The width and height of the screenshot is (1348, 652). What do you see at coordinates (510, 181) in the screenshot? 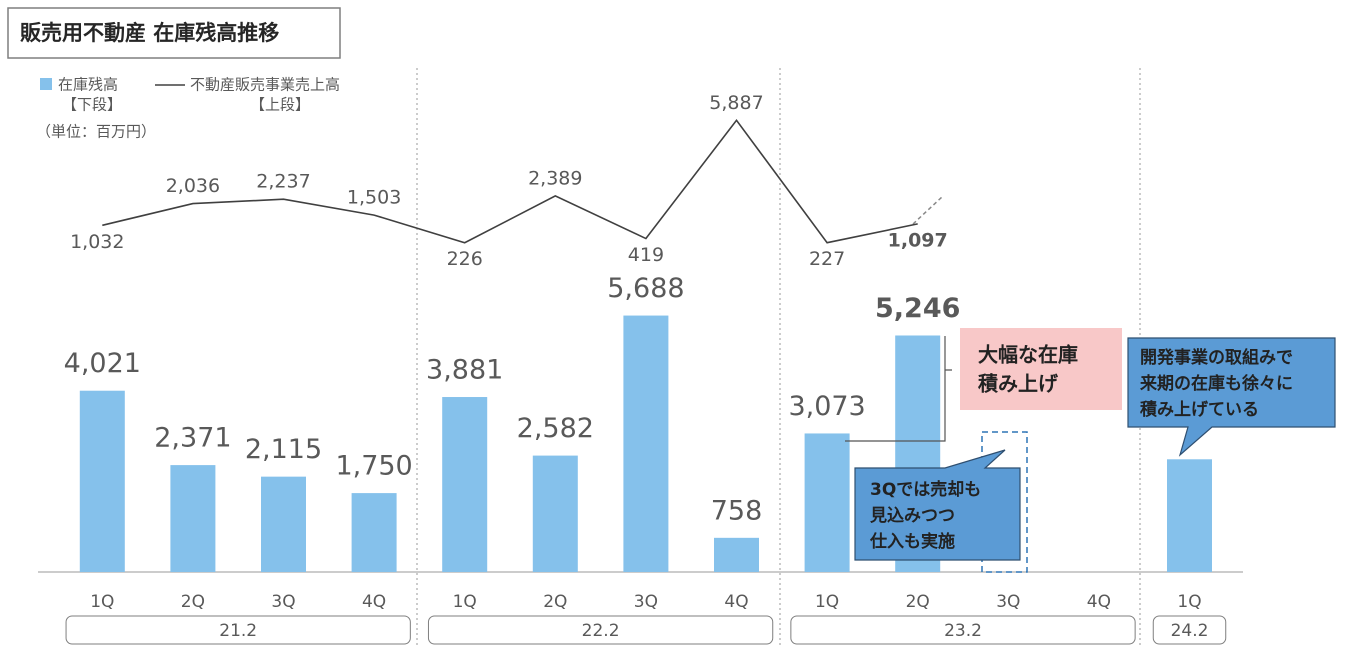
I see `line` at bounding box center [510, 181].